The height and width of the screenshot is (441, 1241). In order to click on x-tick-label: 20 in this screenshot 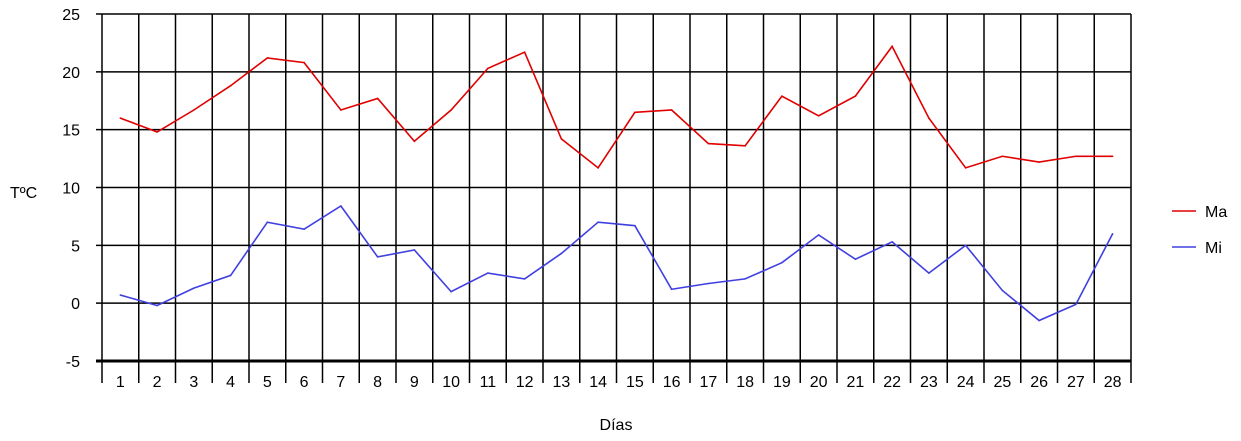, I will do `click(819, 382)`.